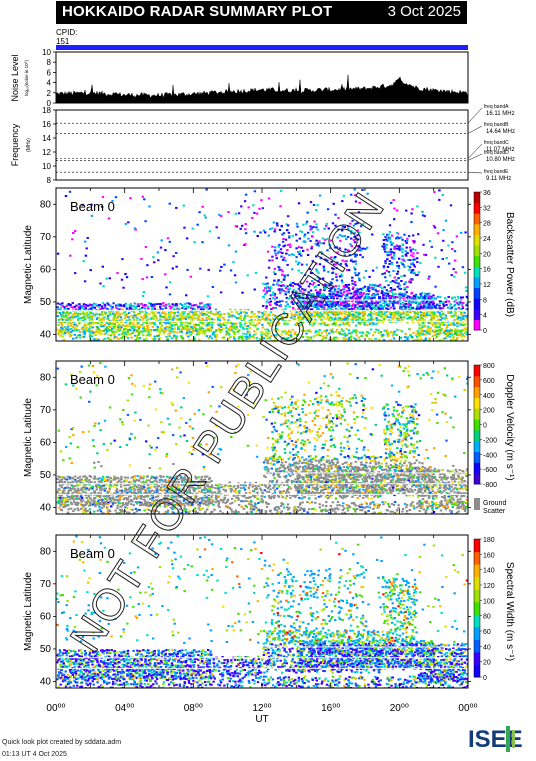 Image resolution: width=536 pixels, height=761 pixels. What do you see at coordinates (262, 145) in the screenshot?
I see `frequency-frame` at bounding box center [262, 145].